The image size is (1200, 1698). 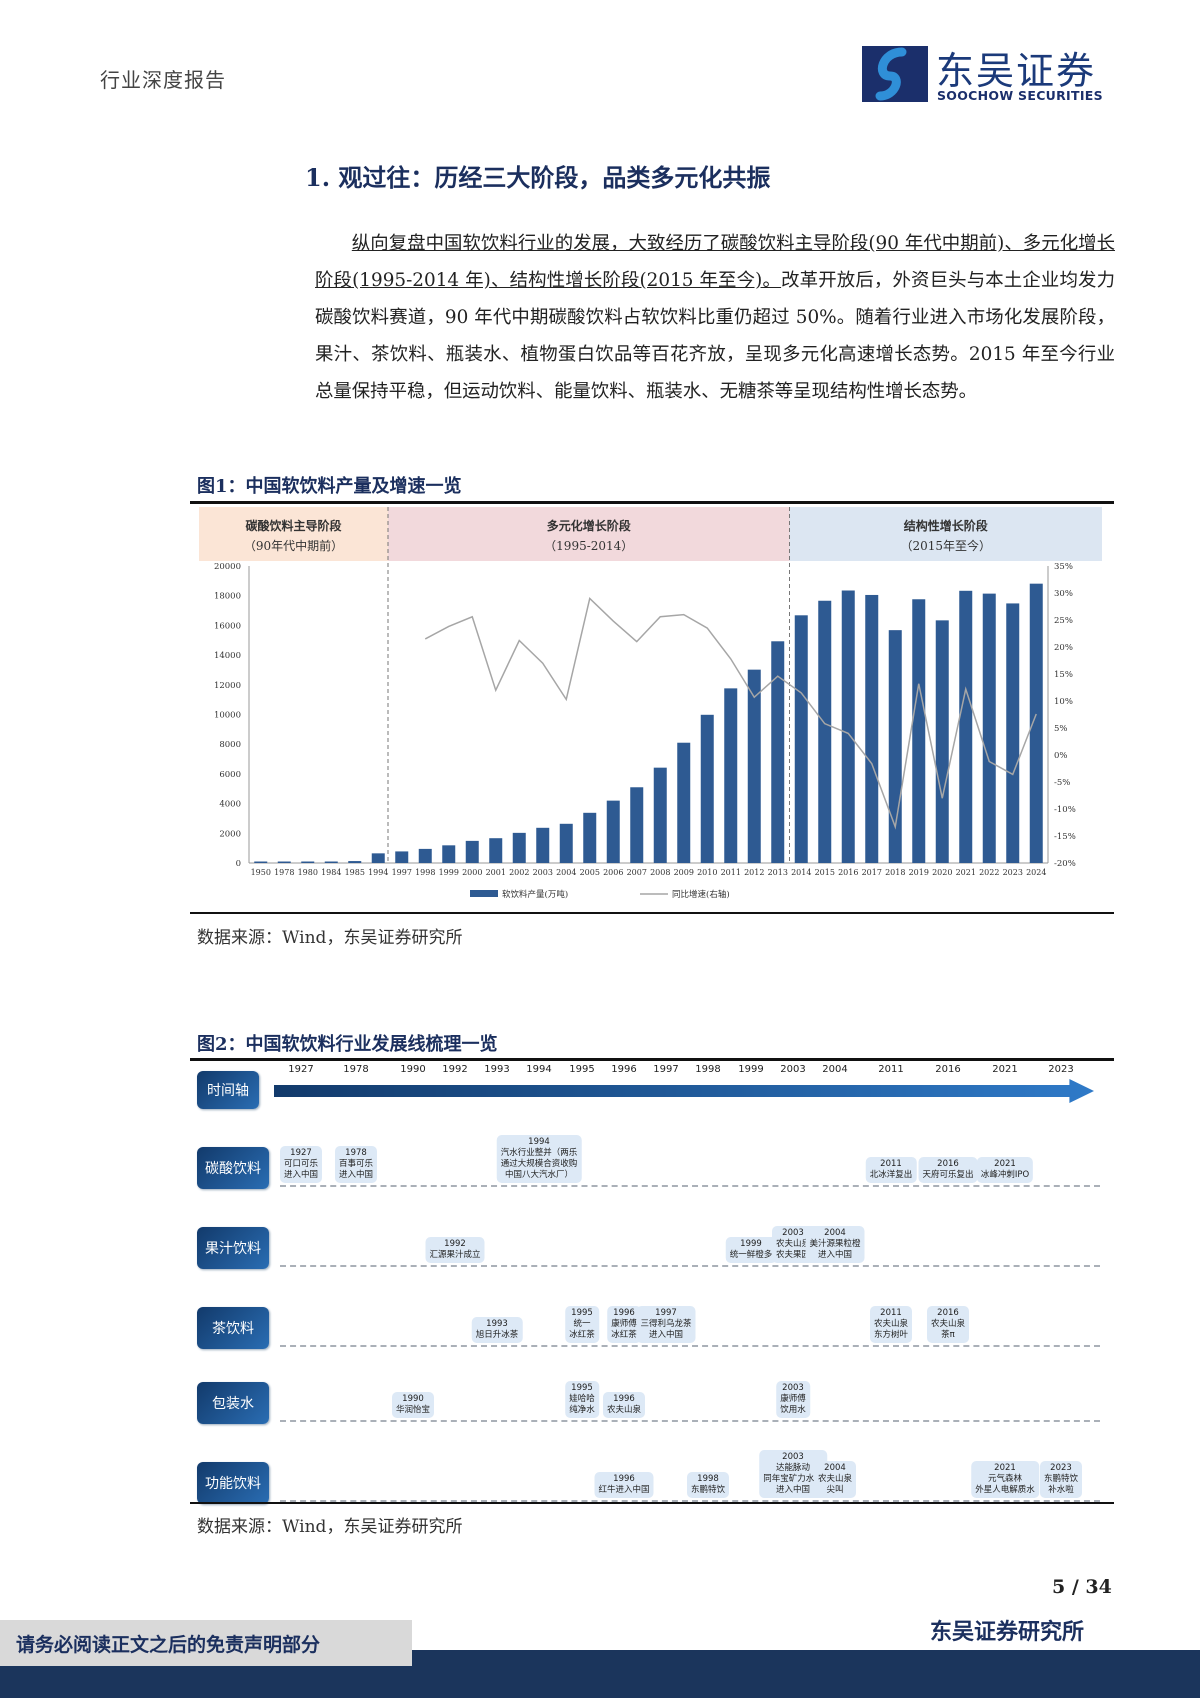 What do you see at coordinates (425, 855) in the screenshot?
I see `bar-1998` at bounding box center [425, 855].